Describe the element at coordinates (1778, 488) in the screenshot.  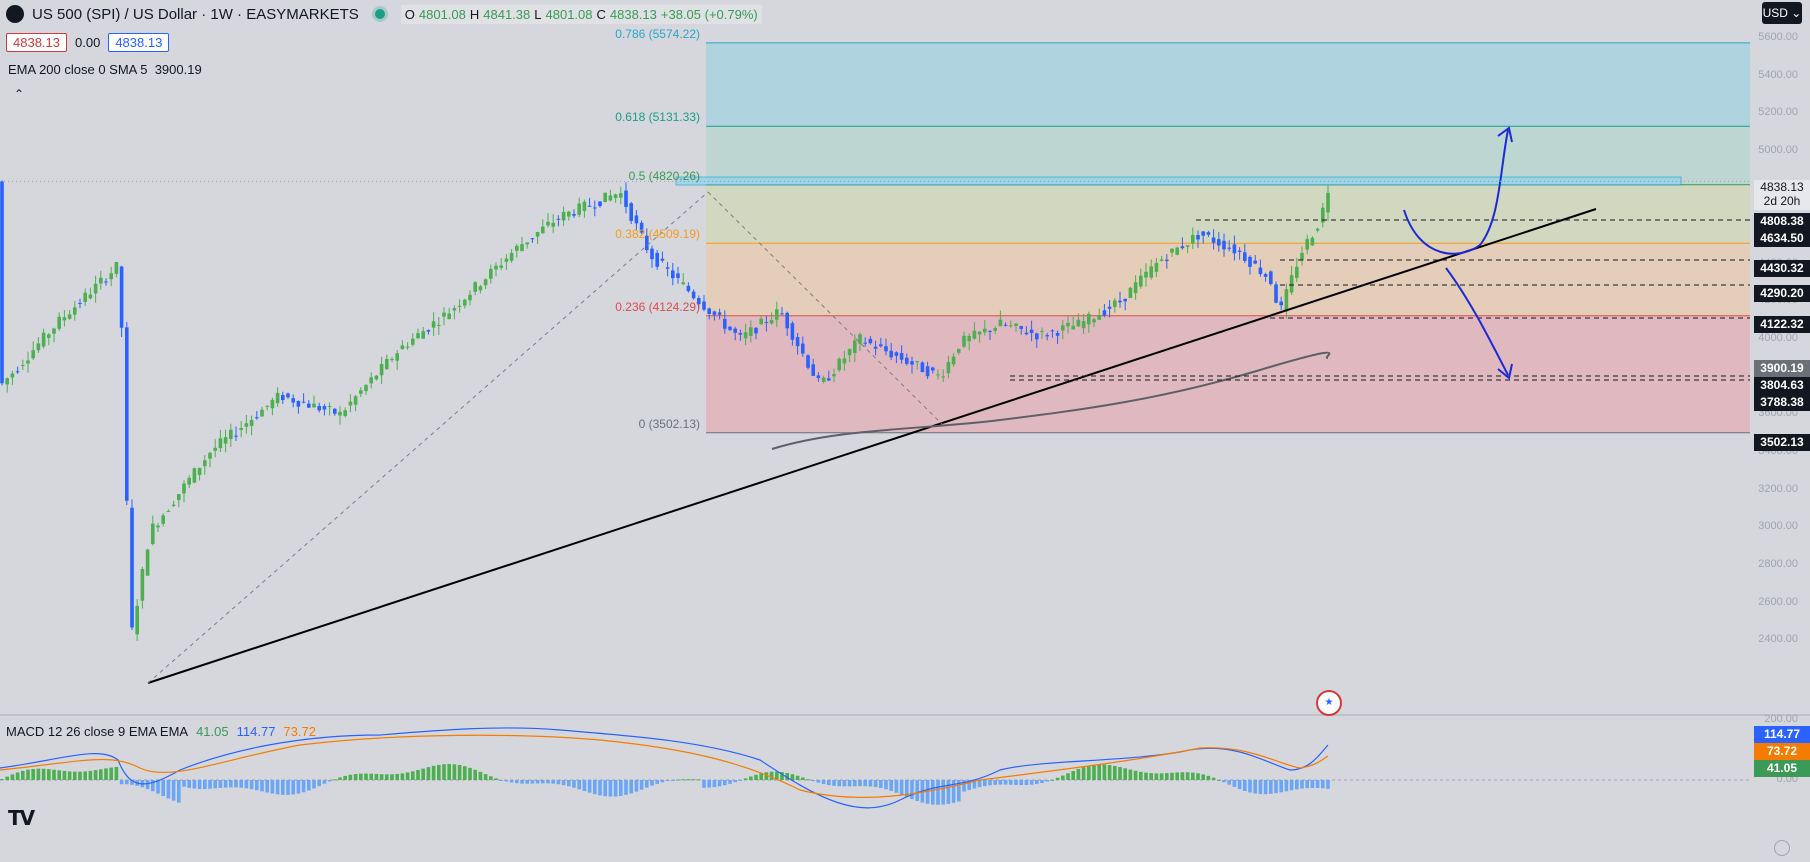
I see `price-axis-tick: 3200.00` at that location.